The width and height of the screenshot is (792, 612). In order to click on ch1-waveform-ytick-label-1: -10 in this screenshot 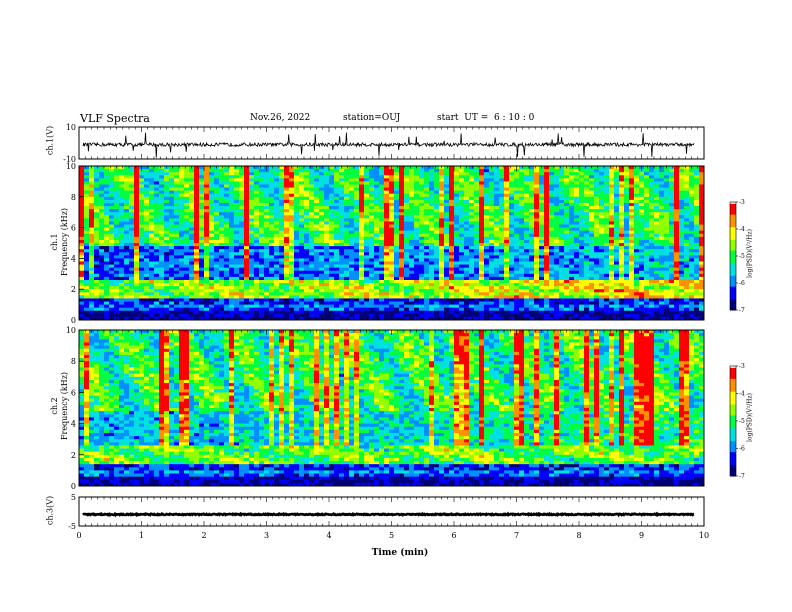, I will do `click(69, 159)`.